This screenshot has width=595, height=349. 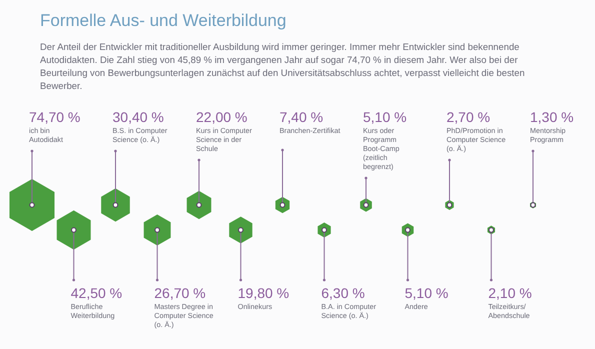 What do you see at coordinates (468, 117) in the screenshot?
I see `data-label: 2,70 %` at bounding box center [468, 117].